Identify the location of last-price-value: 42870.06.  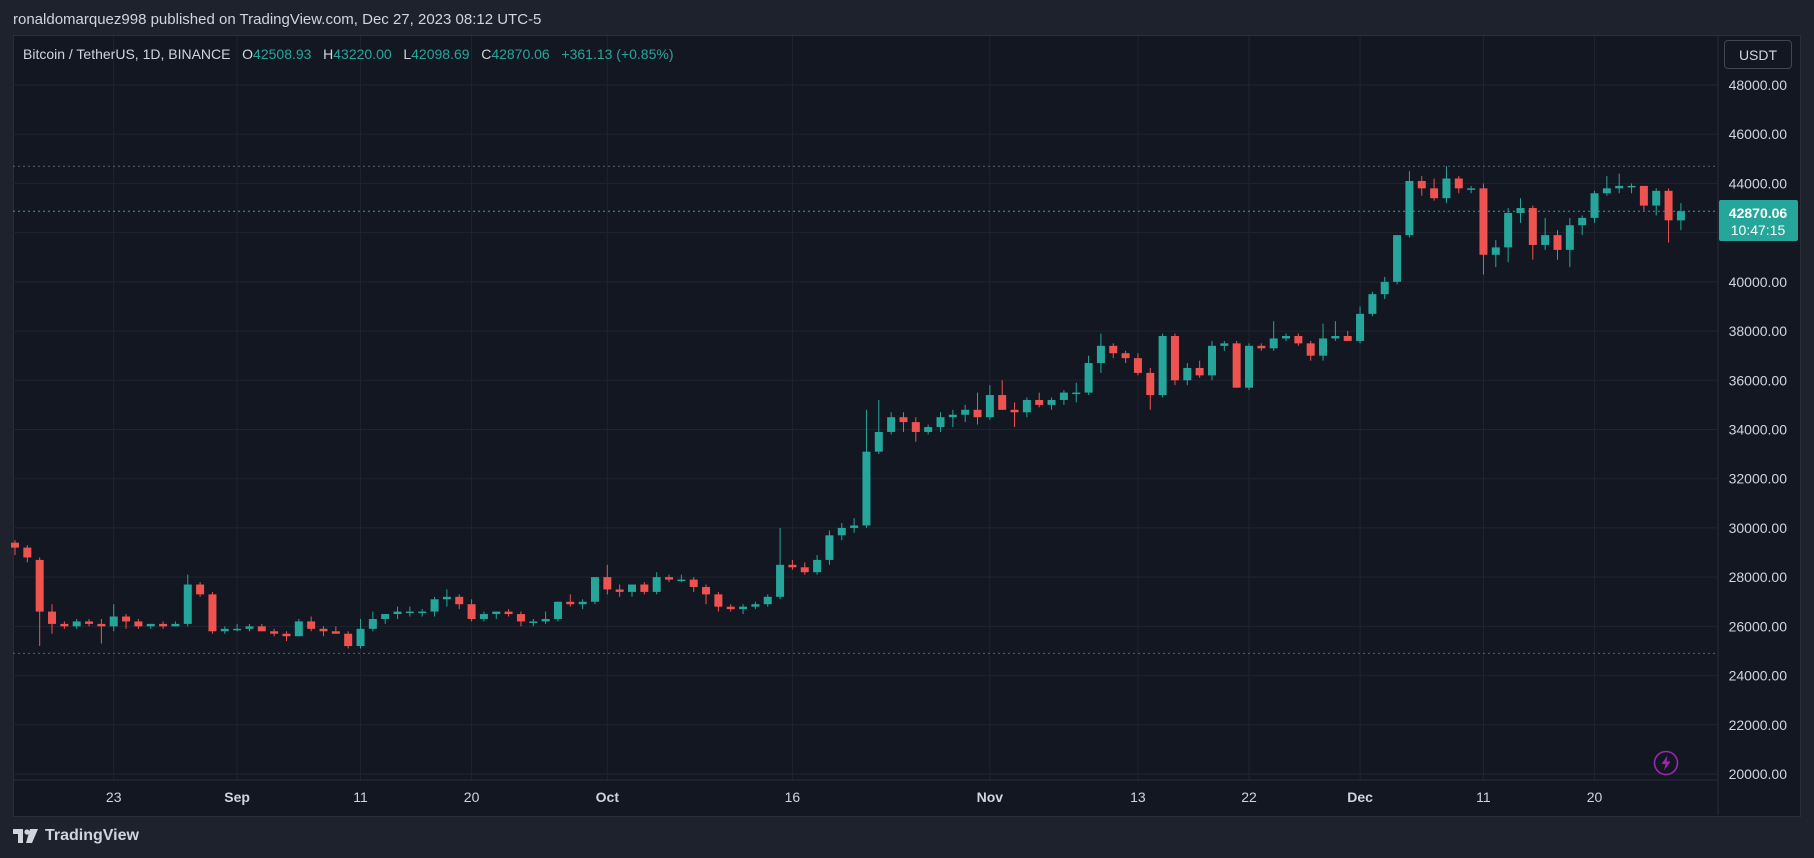
(1758, 213).